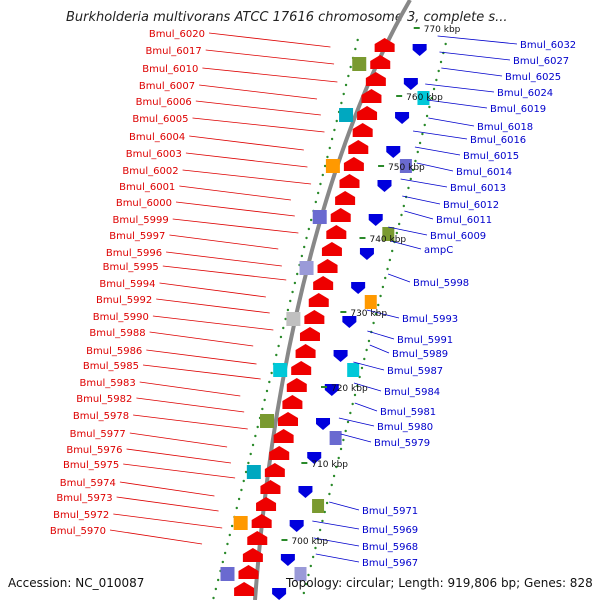  Describe the element at coordinates (101, 416) in the screenshot. I see `gene-label-left: Bmul_5978` at that location.